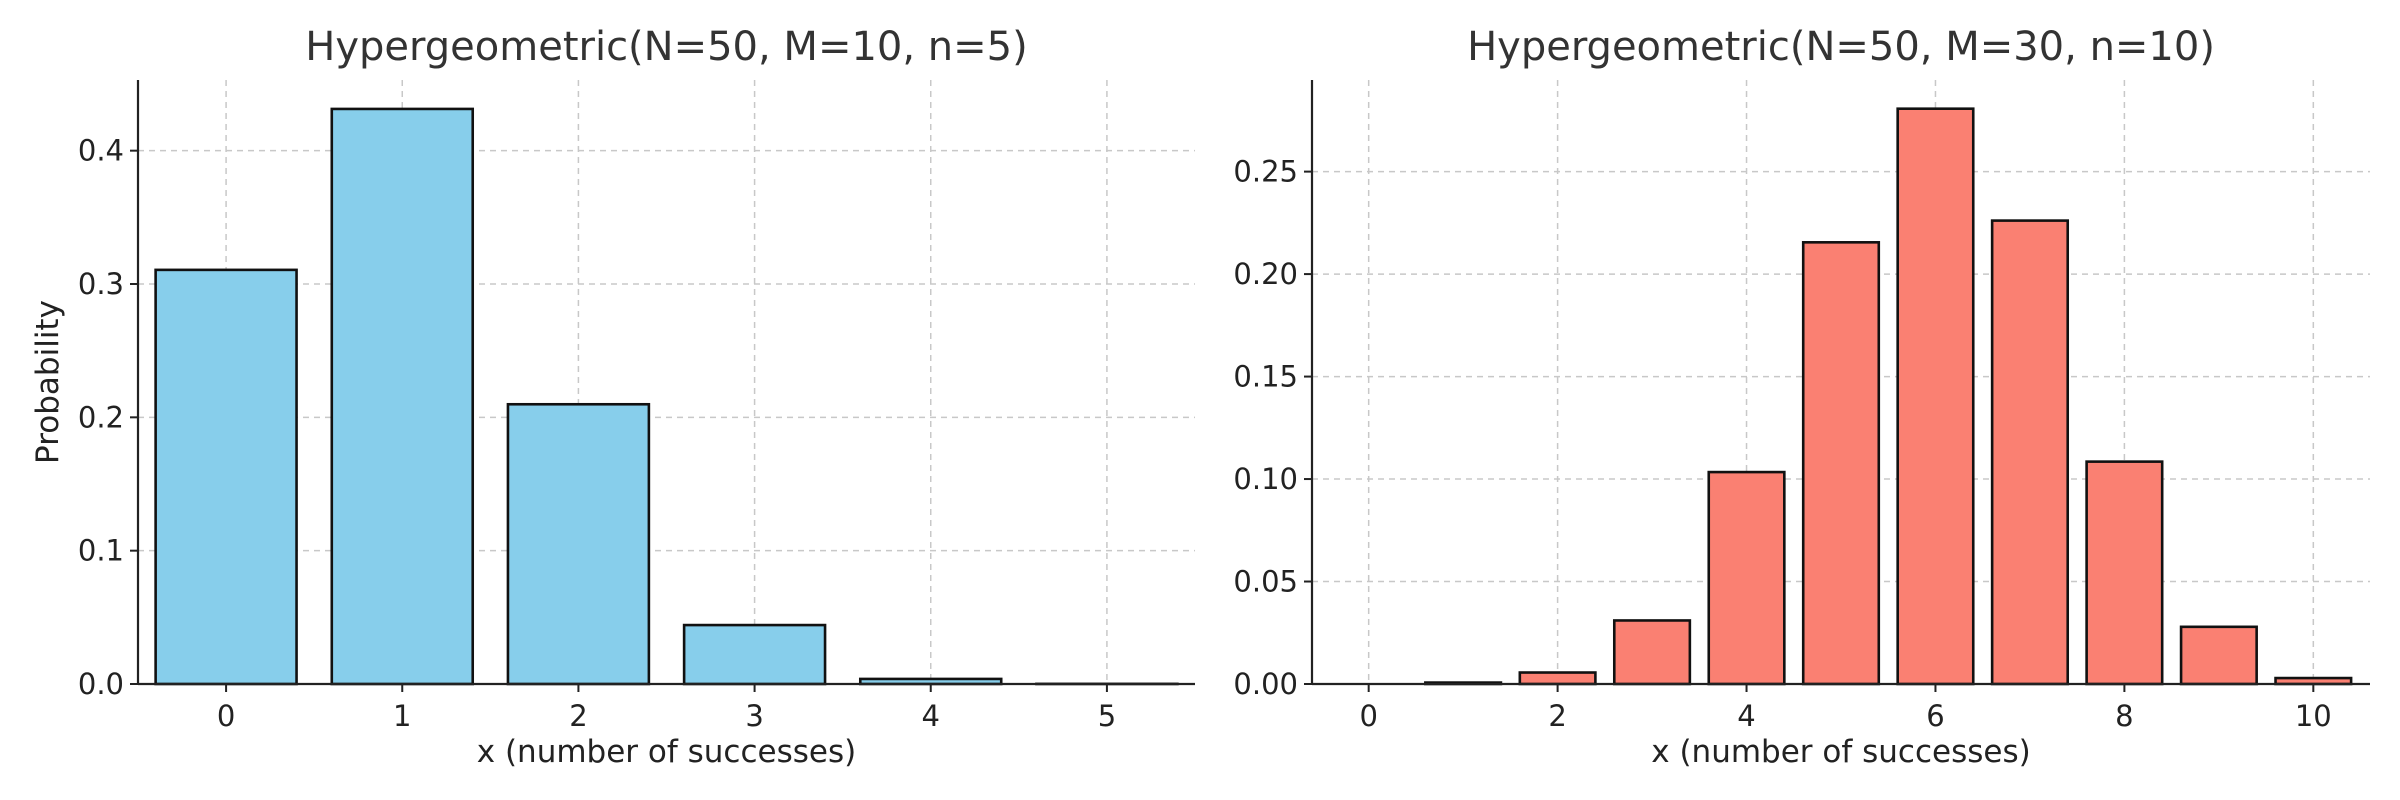 Image resolution: width=2400 pixels, height=800 pixels. Describe the element at coordinates (1265, 377) in the screenshot. I see `y-tick-label: 0.15` at that location.